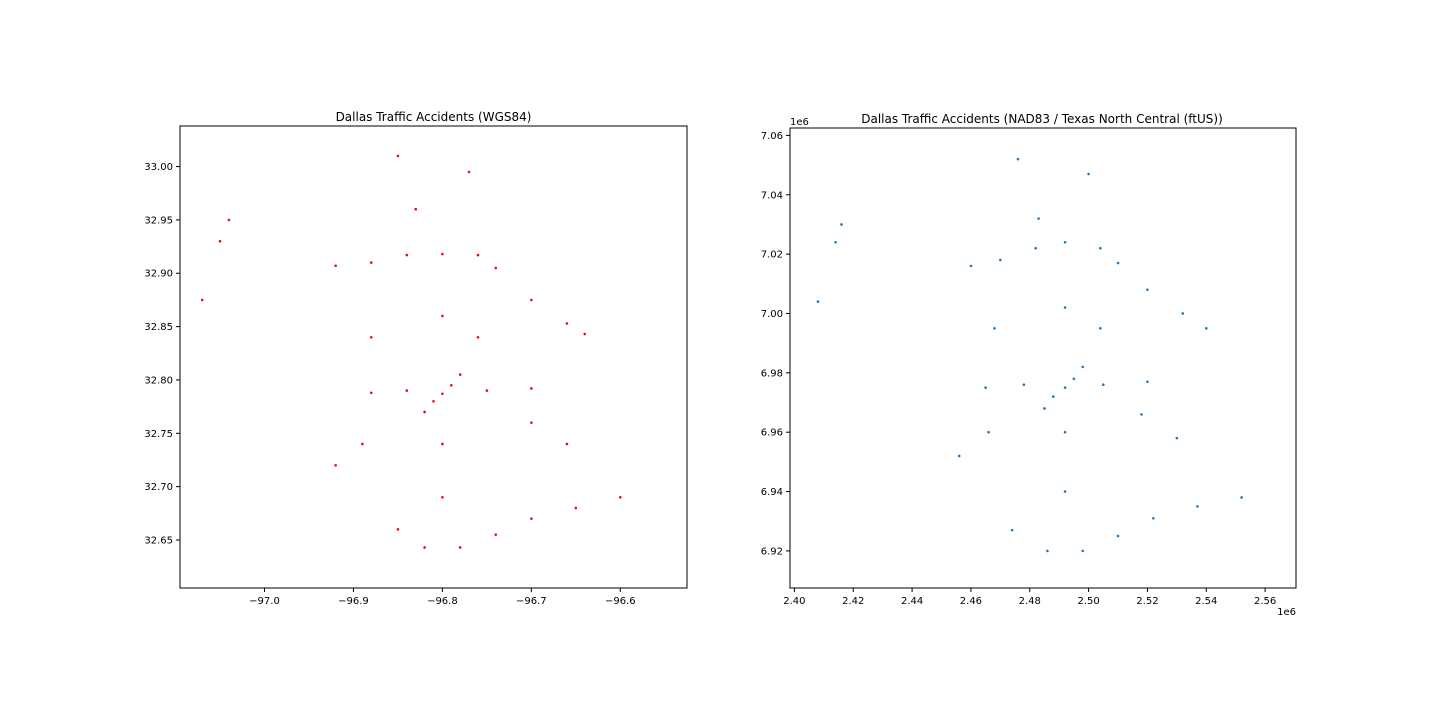 This screenshot has height=720, width=1440. What do you see at coordinates (353, 601) in the screenshot?
I see `x-tick-label: −96.9` at bounding box center [353, 601].